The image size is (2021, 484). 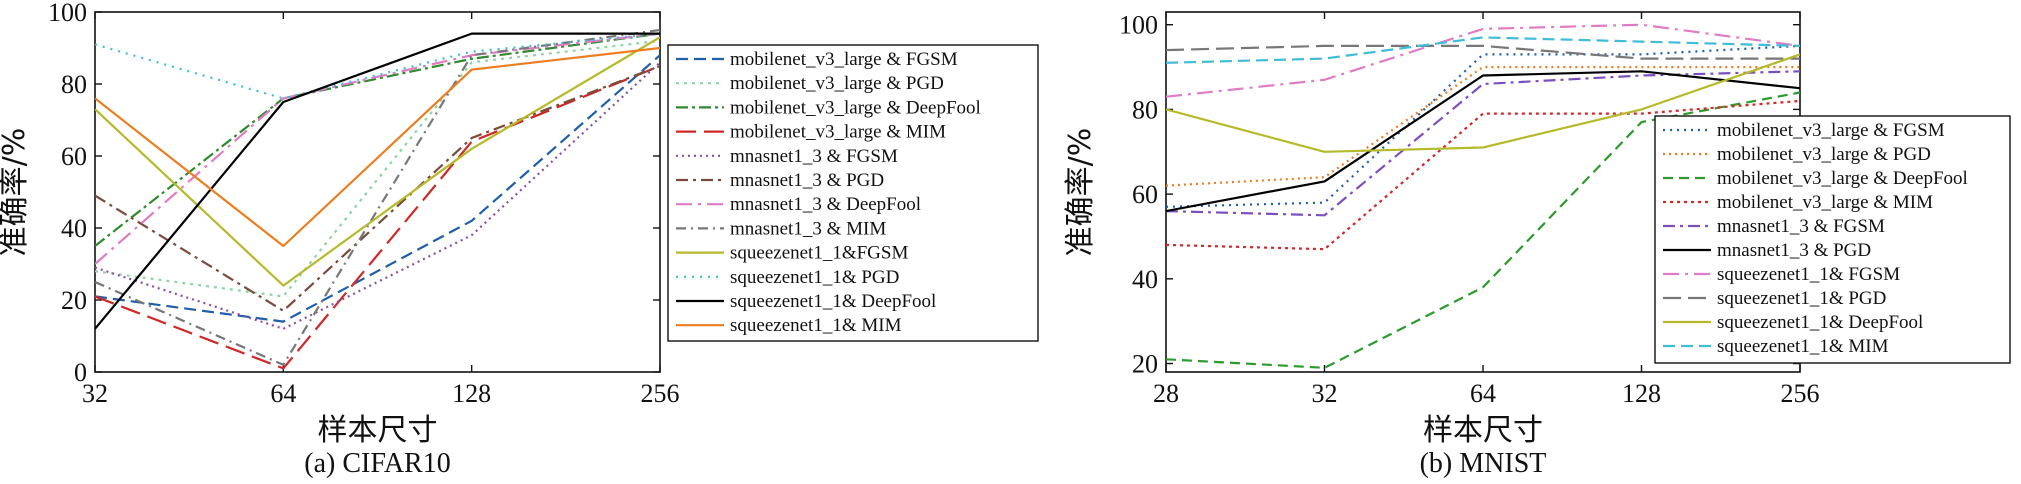 What do you see at coordinates (825, 204) in the screenshot?
I see `legend-entry: mnasnet1_3 & DeepFool` at bounding box center [825, 204].